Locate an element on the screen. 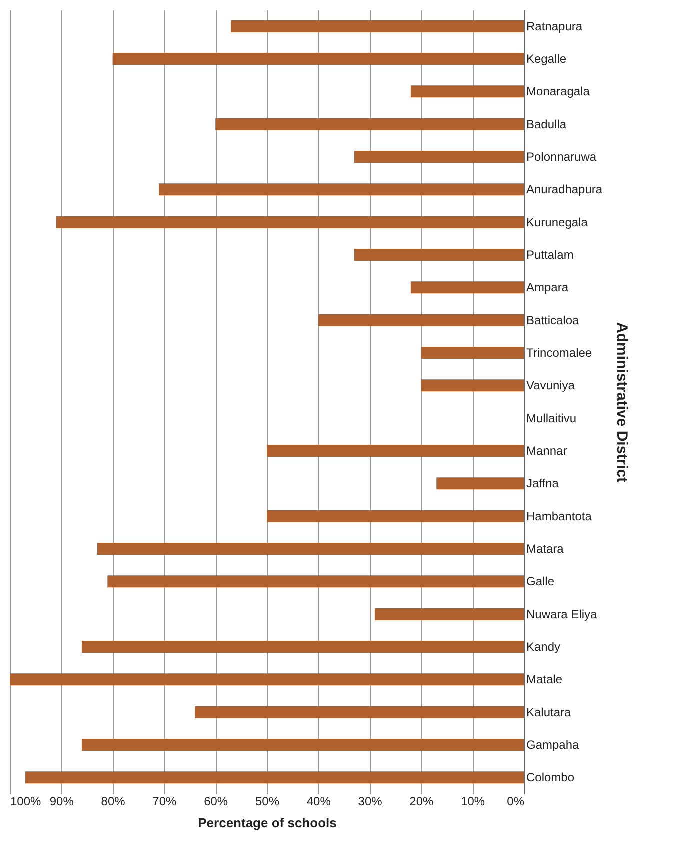 The width and height of the screenshot is (686, 867). y-tick-label: Kegalle is located at coordinates (546, 59).